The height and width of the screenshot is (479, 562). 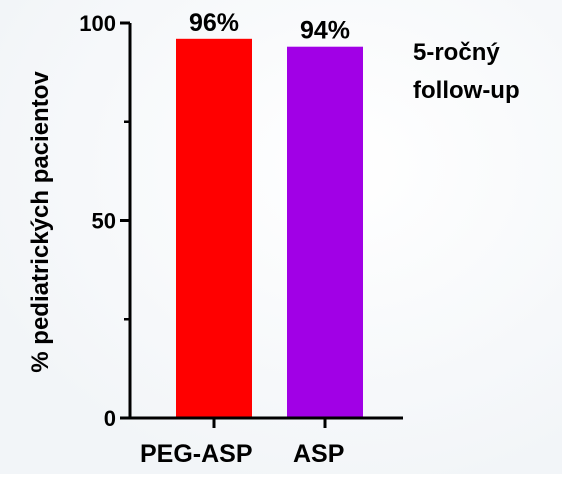 I want to click on x-tick-label-peg-asp: PEG-ASP, so click(x=196, y=454).